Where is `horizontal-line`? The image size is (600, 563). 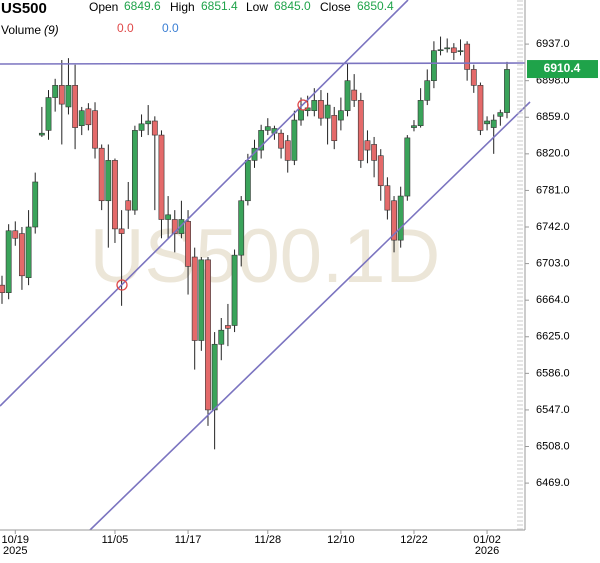 horizontal-line is located at coordinates (263, 63).